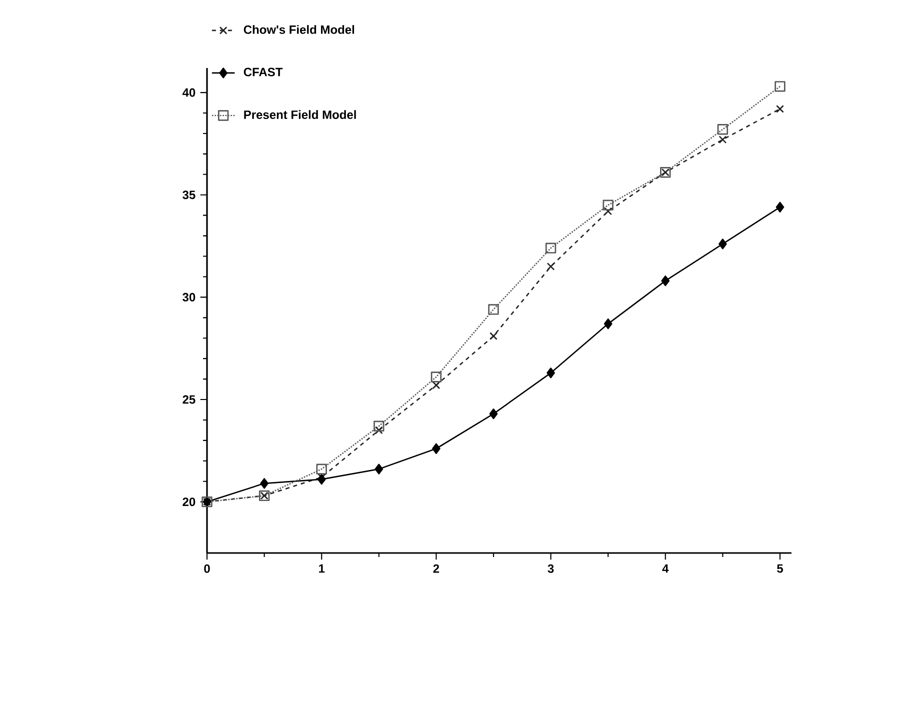 The height and width of the screenshot is (724, 917). What do you see at coordinates (263, 72) in the screenshot?
I see `legend-label: CFAST` at bounding box center [263, 72].